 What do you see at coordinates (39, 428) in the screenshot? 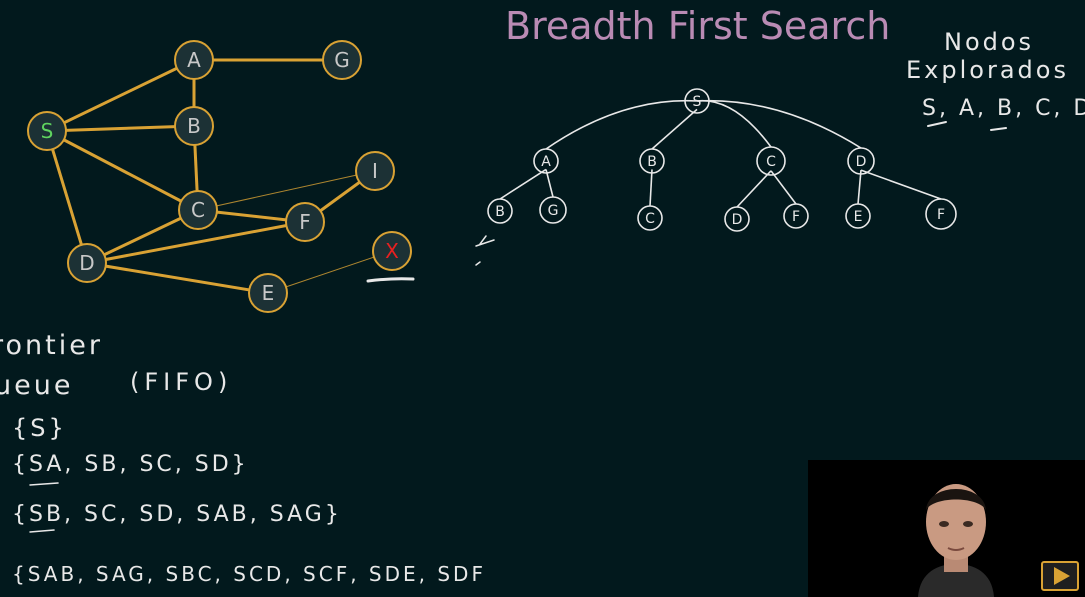
I see `queue-row-0: {S}` at bounding box center [39, 428].